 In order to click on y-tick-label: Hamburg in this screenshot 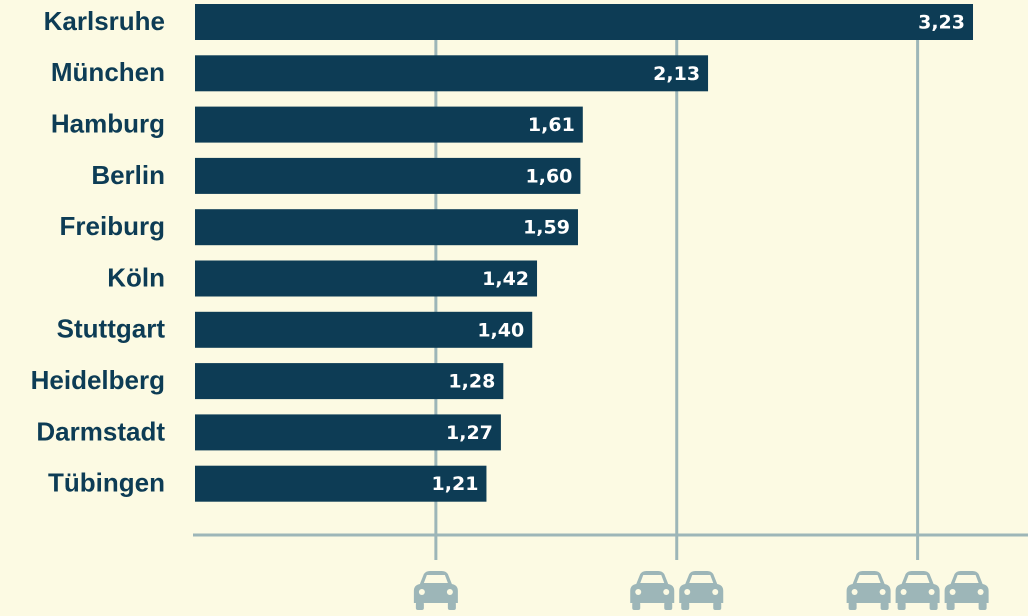, I will do `click(108, 123)`.